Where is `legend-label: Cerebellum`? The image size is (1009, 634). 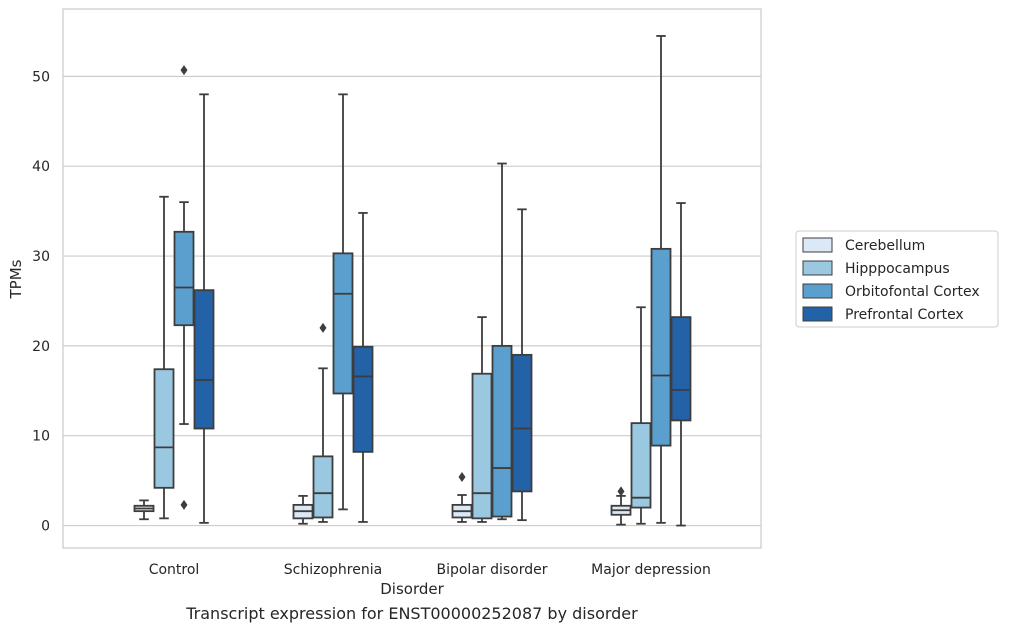 legend-label: Cerebellum is located at coordinates (885, 246).